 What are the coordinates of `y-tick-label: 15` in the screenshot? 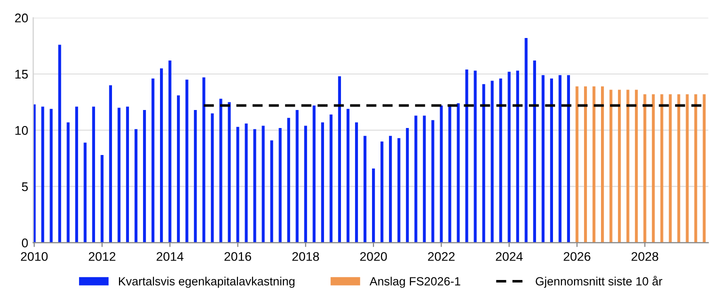 It's located at (21, 74).